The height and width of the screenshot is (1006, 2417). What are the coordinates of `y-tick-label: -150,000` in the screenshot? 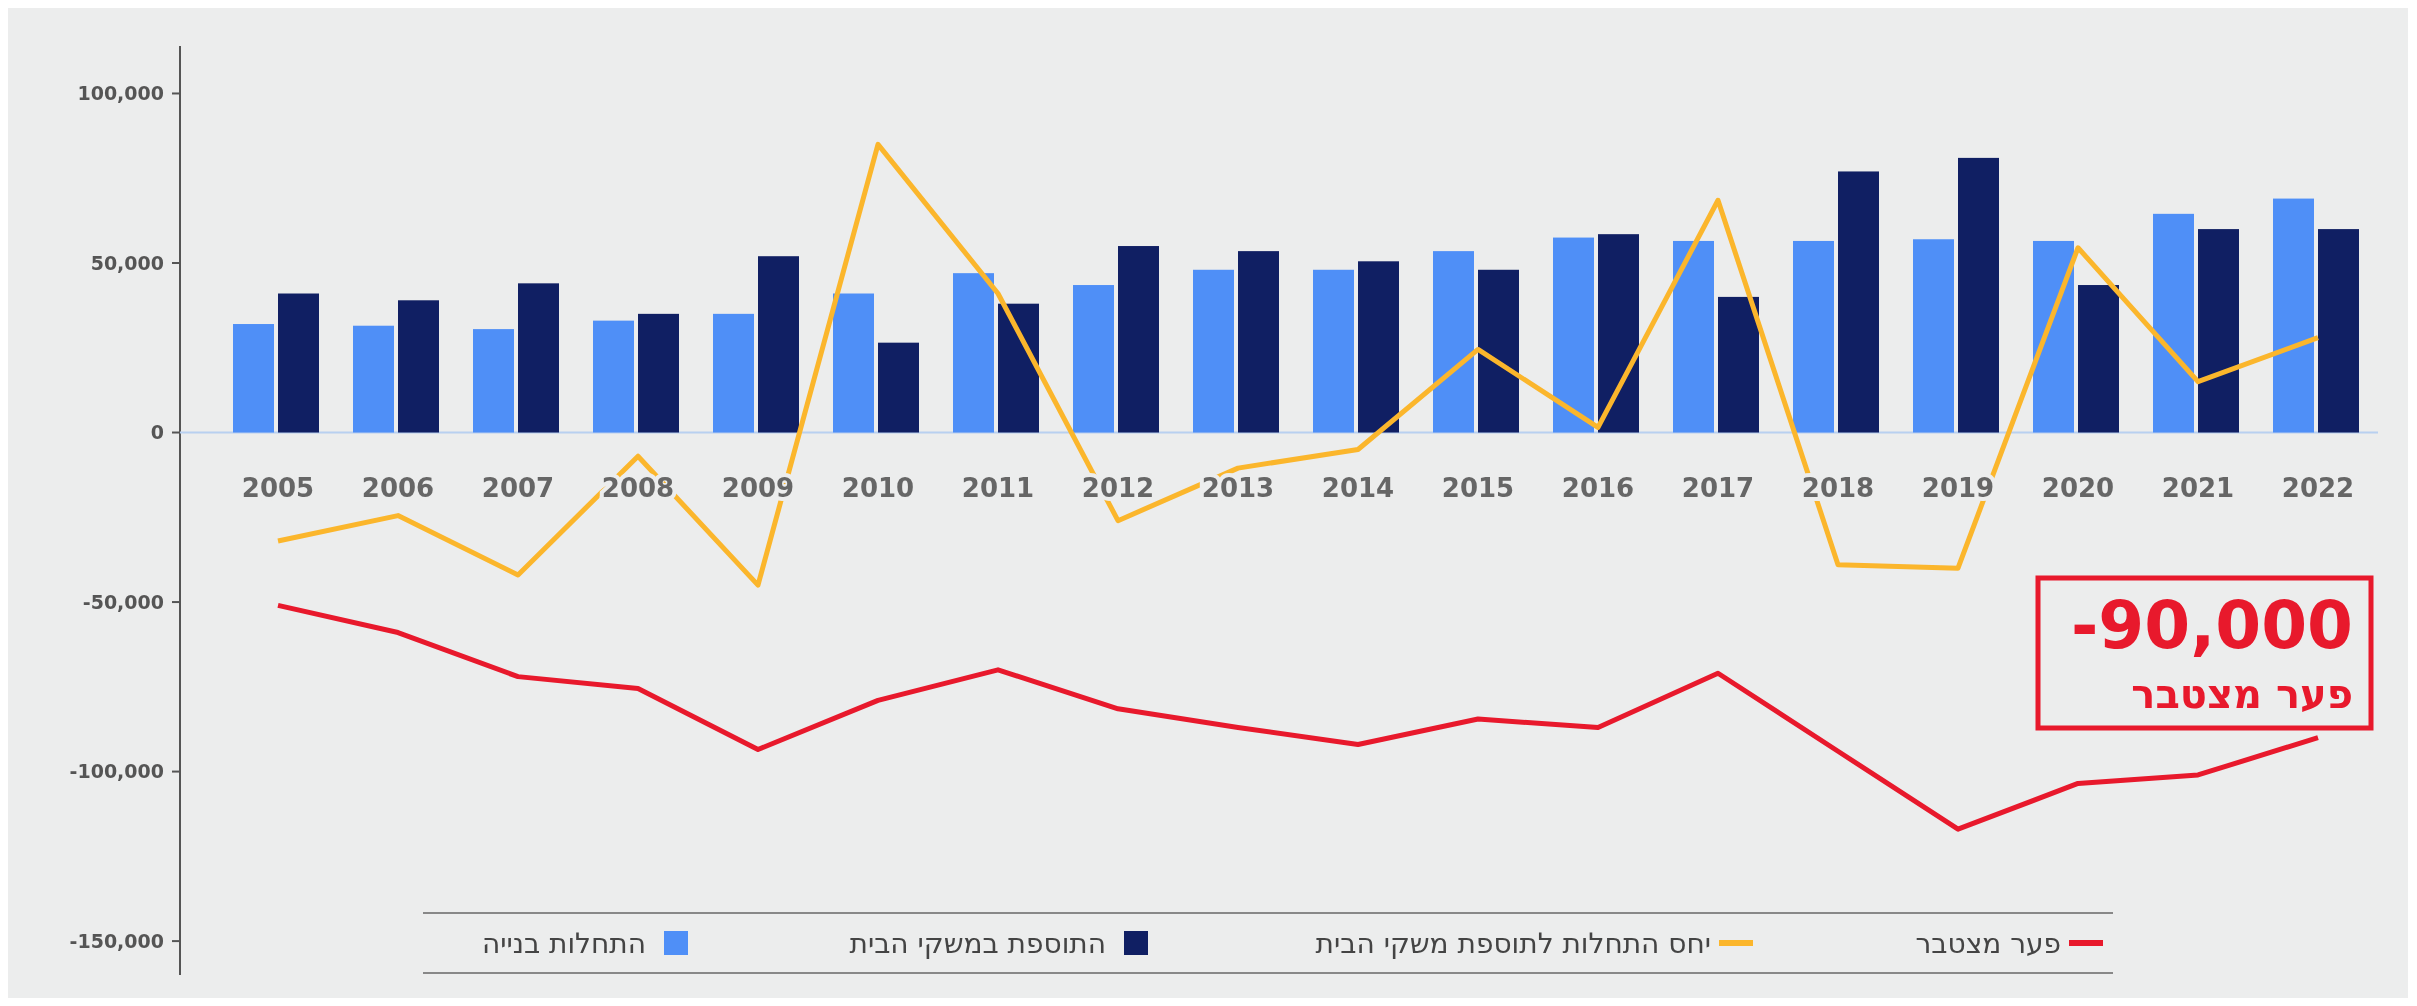 It's located at (116, 940).